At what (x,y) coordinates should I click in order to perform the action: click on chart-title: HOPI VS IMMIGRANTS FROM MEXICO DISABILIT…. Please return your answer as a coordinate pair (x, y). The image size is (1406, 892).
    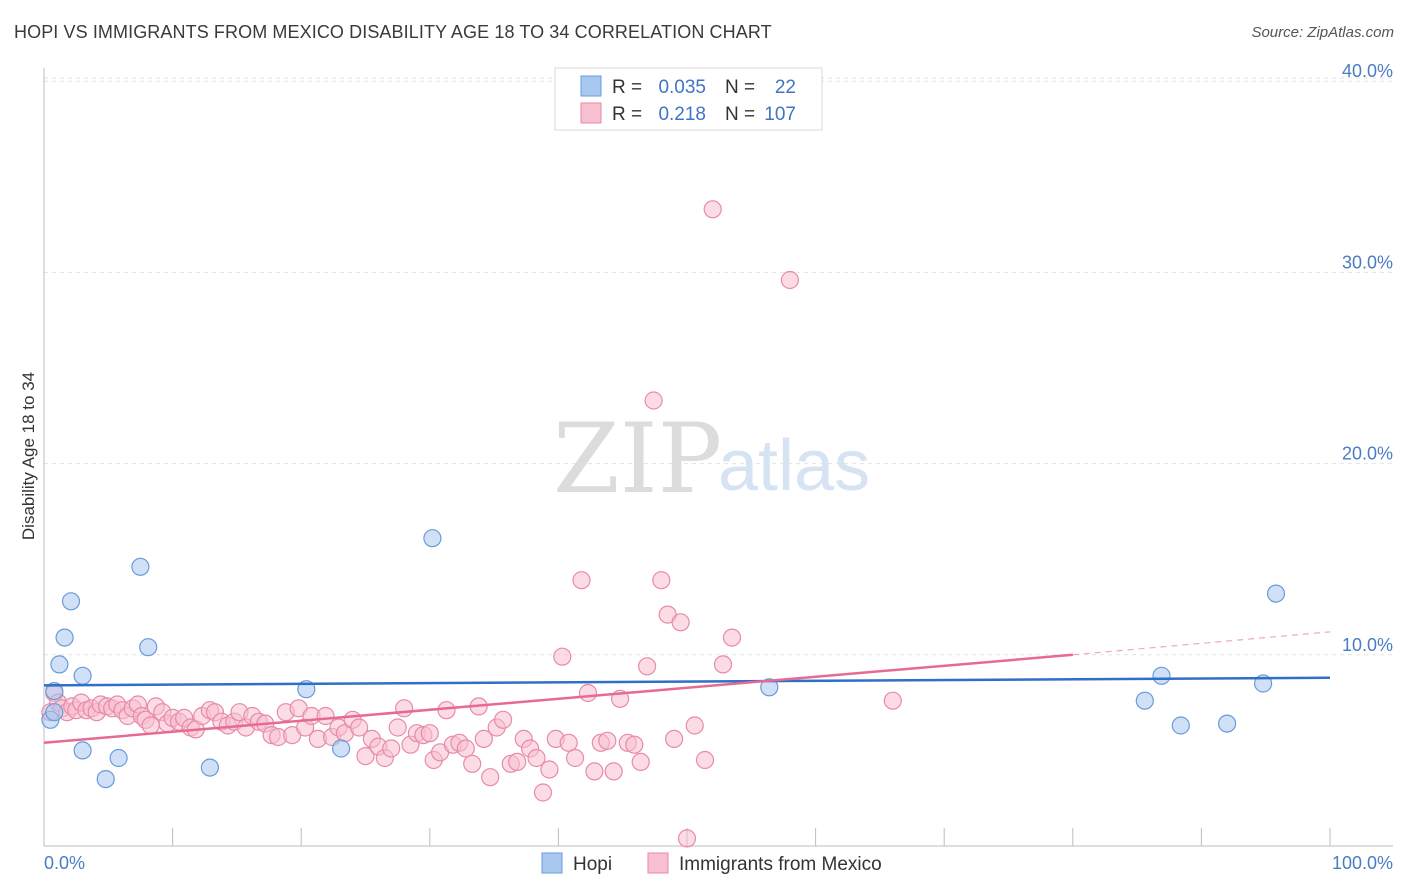
    Looking at the image, I should click on (393, 32).